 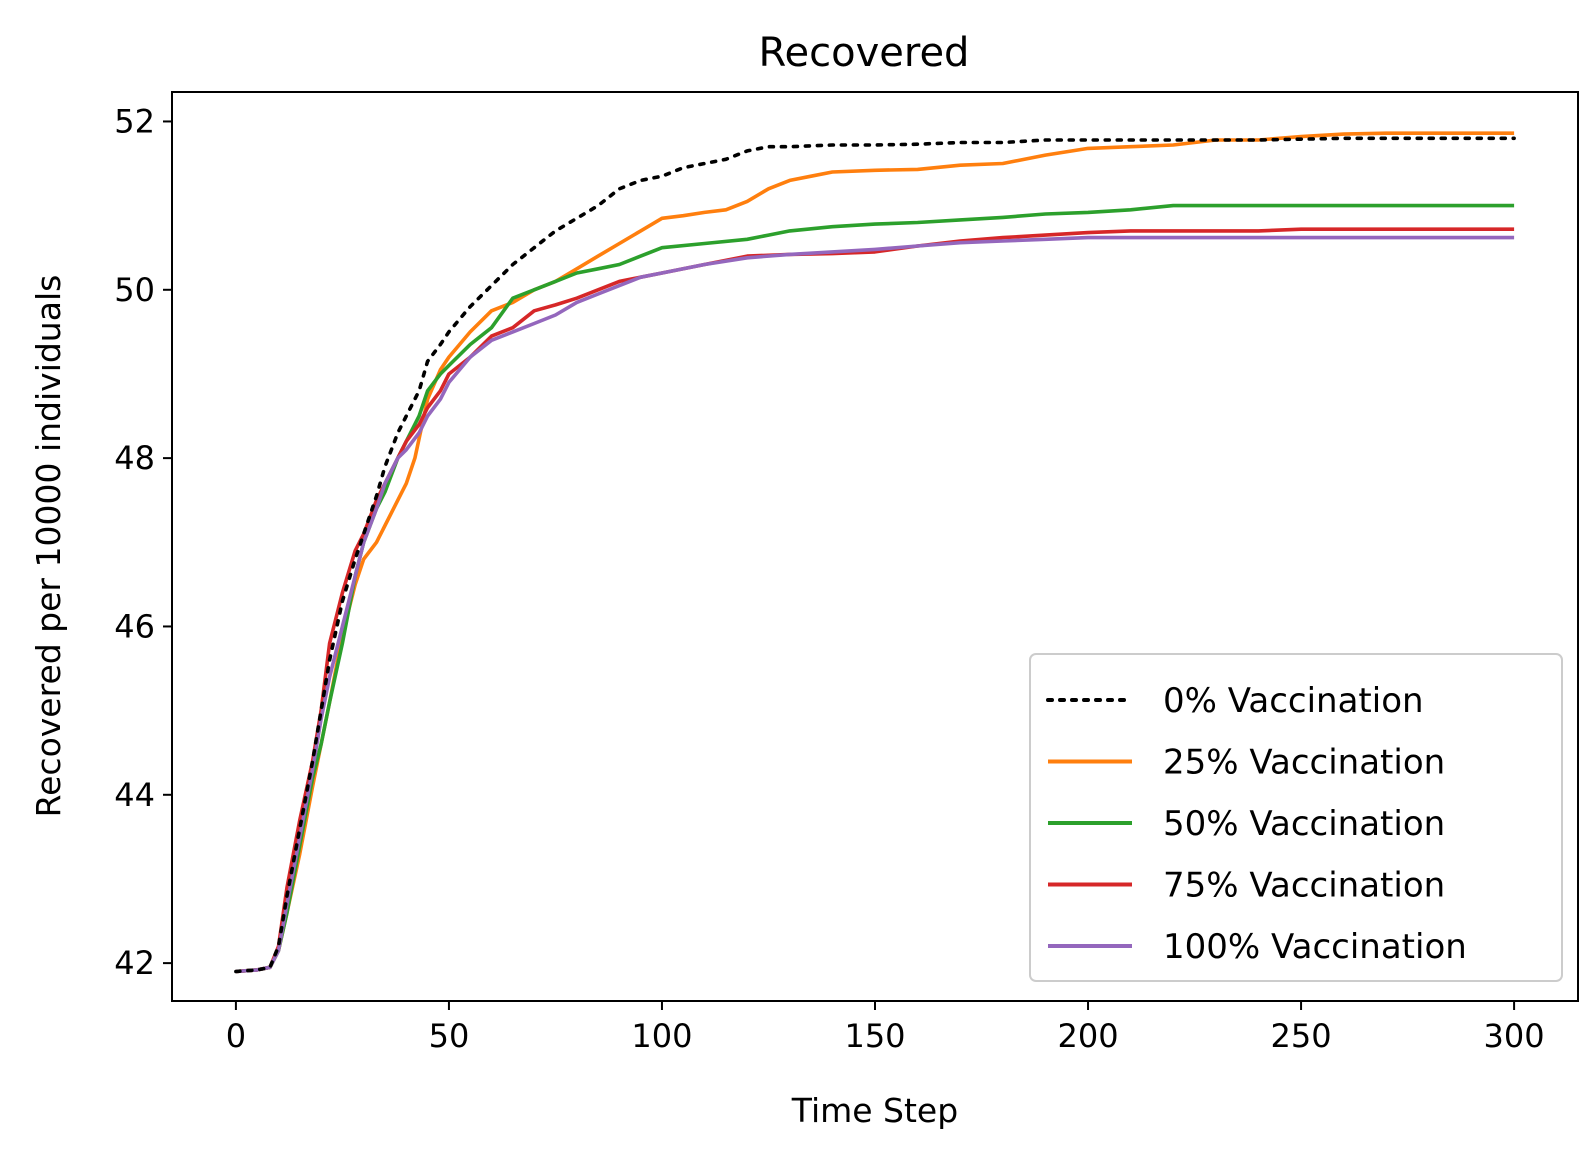 What do you see at coordinates (1304, 824) in the screenshot?
I see `legend-label-2: 50% Vaccination` at bounding box center [1304, 824].